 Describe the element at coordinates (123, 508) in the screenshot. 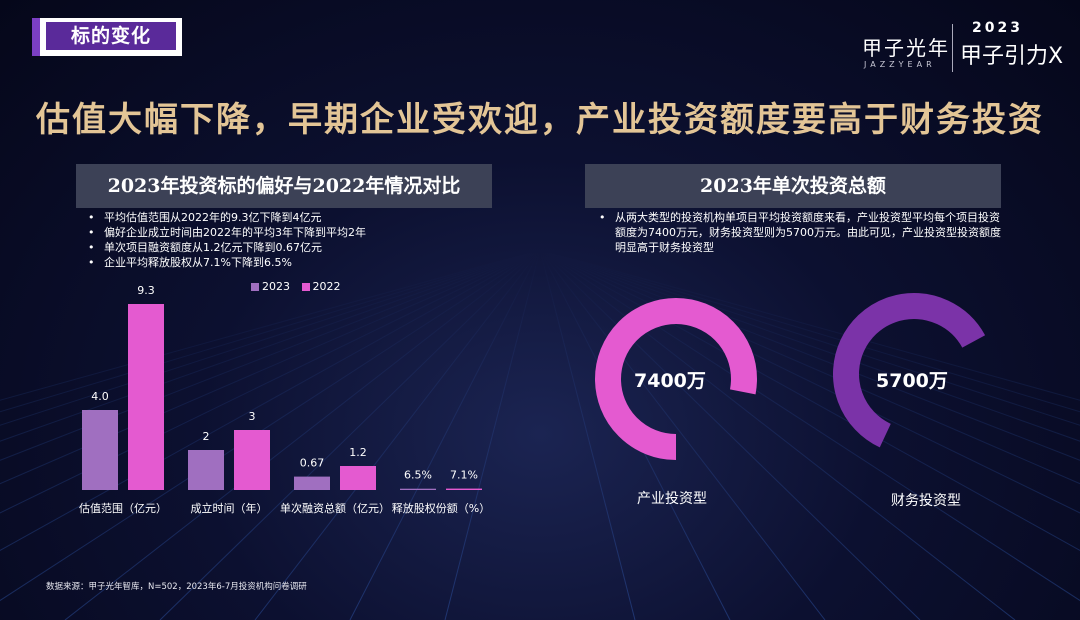

I see `category-label: 估值范围（亿元）` at that location.